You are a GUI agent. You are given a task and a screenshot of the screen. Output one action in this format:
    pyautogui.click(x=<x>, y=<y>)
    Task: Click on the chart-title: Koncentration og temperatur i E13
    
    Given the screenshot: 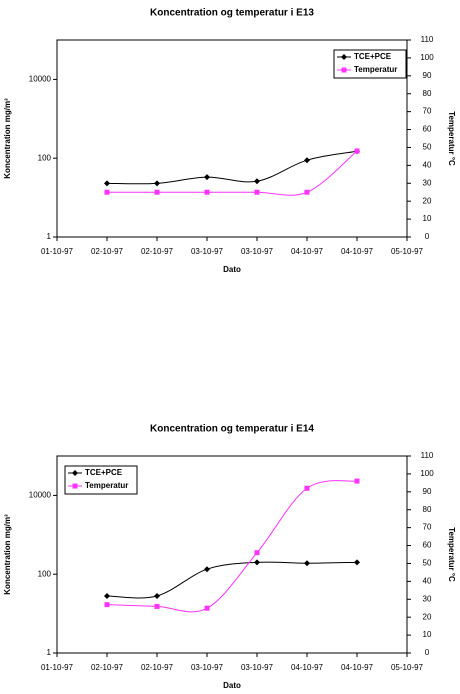 What is the action you would take?
    pyautogui.click(x=232, y=13)
    